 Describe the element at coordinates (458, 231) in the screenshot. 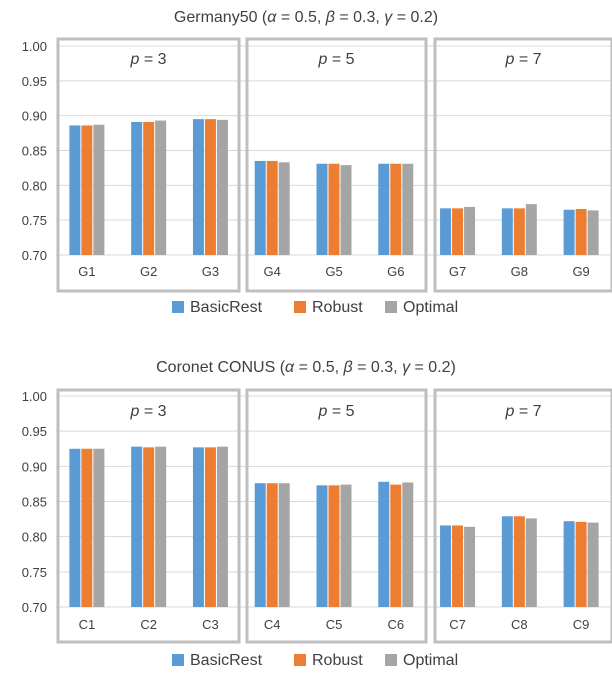

I see `bar-robust-g7` at that location.